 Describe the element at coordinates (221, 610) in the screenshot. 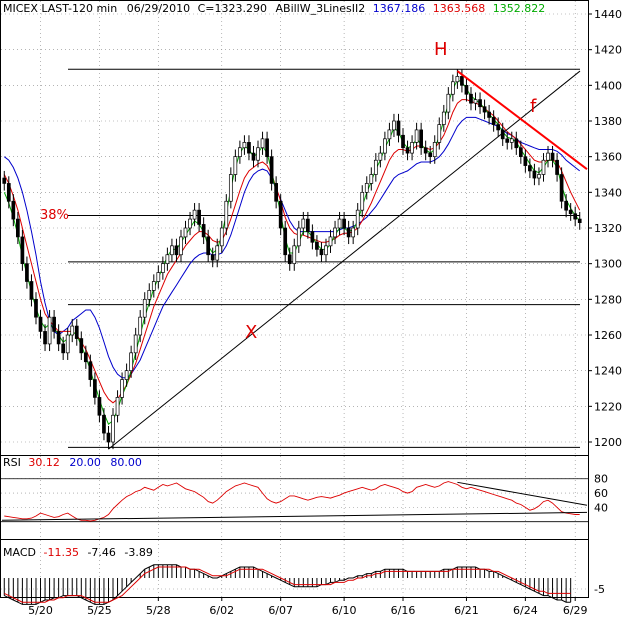

I see `x-tick-label: 6/02` at that location.